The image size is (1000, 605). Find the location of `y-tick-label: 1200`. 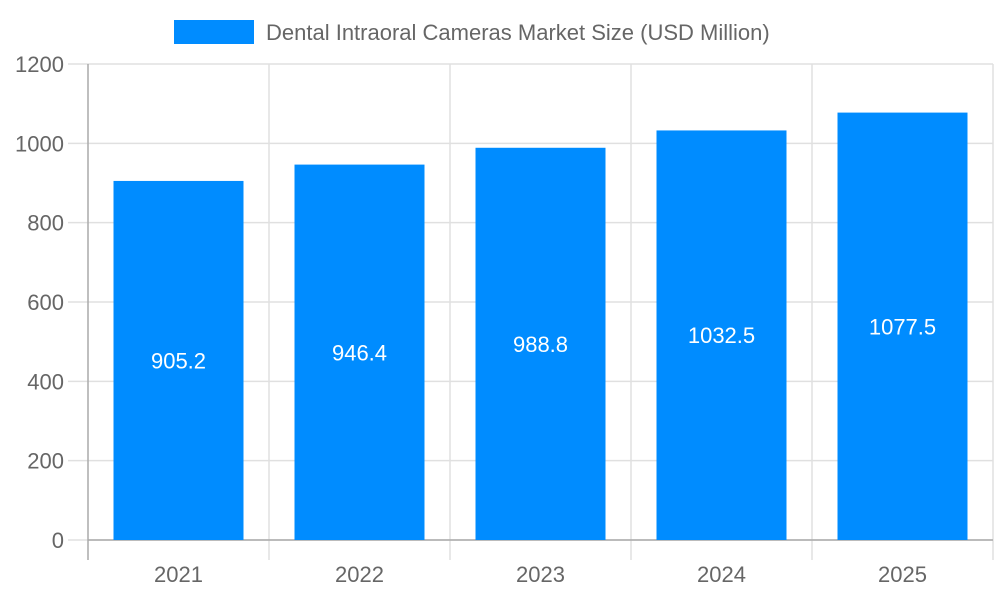

y-tick-label: 1200 is located at coordinates (39, 64).